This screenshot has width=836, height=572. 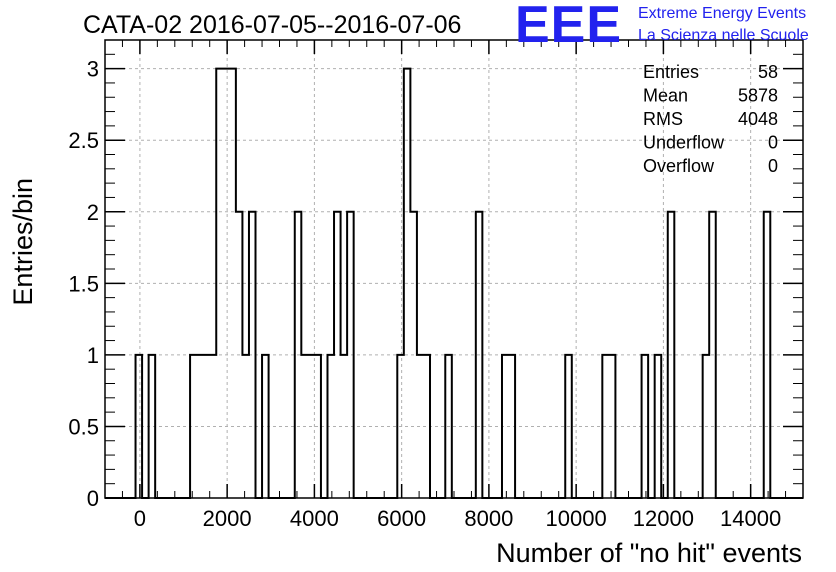 What do you see at coordinates (93, 355) in the screenshot?
I see `y-tick-label: 1` at bounding box center [93, 355].